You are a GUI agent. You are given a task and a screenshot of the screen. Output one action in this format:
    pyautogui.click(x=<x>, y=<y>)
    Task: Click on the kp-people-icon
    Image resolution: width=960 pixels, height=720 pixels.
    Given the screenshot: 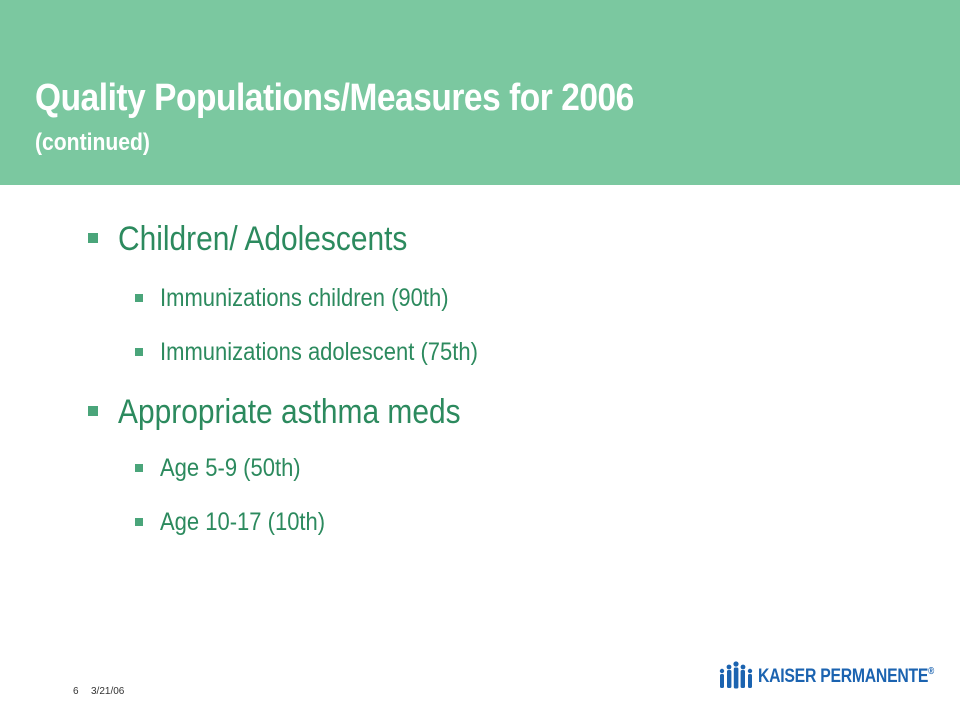 What is the action you would take?
    pyautogui.click(x=736, y=675)
    